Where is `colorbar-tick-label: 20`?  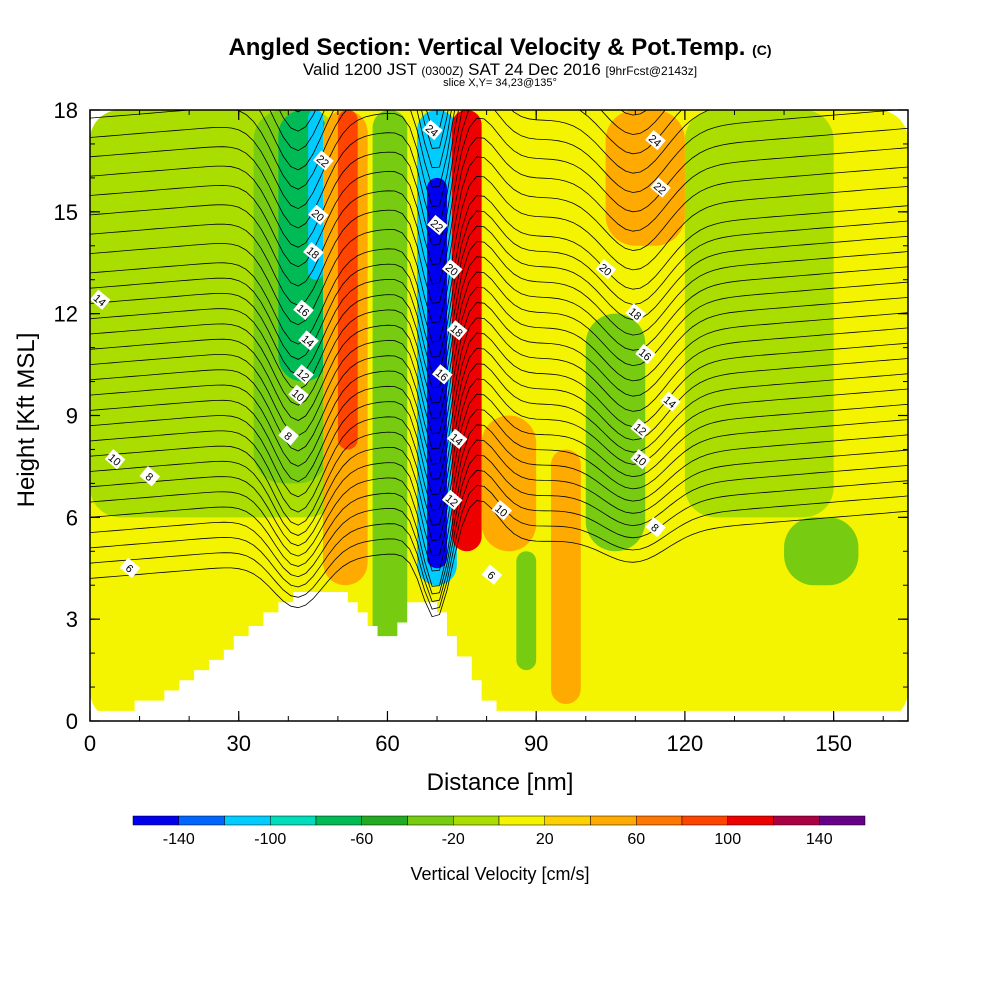
colorbar-tick-label: 20 is located at coordinates (545, 839).